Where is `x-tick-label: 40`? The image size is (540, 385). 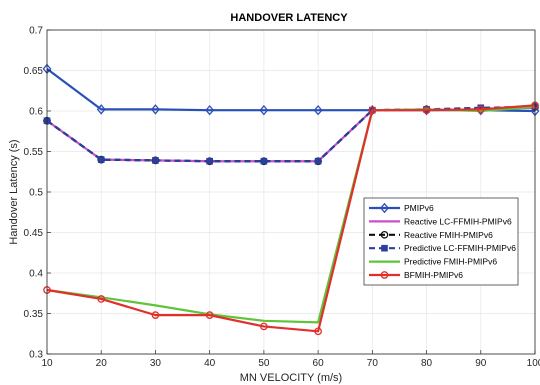 x-tick-label: 40 is located at coordinates (210, 363).